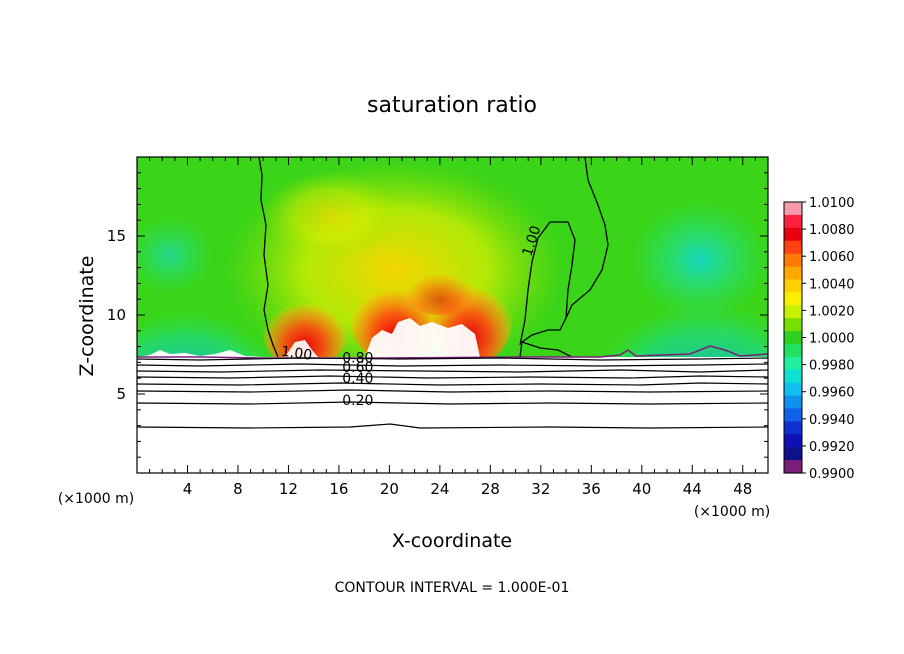  Describe the element at coordinates (490, 489) in the screenshot. I see `x-tick-label: 28` at that location.